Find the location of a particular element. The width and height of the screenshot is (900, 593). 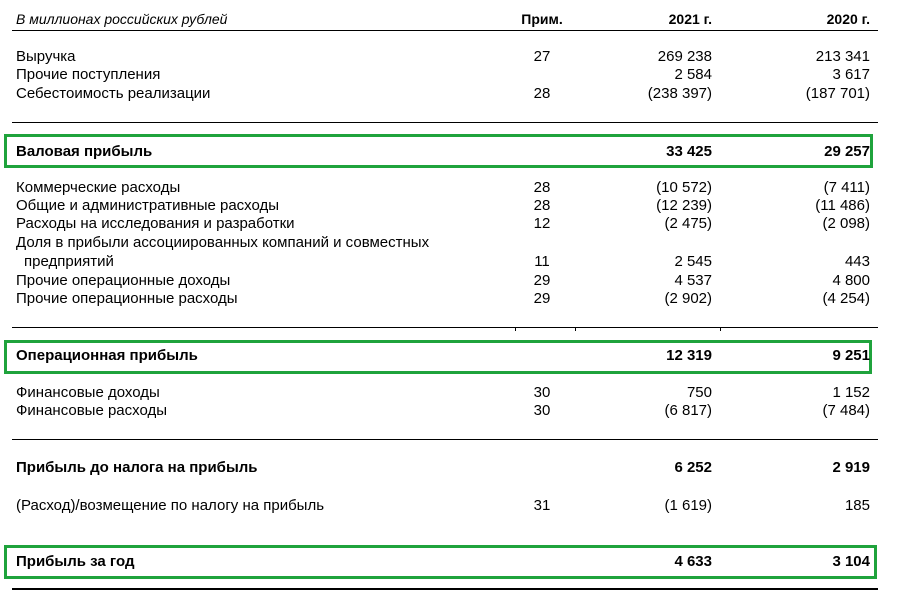

row-value-2021: (238 397) is located at coordinates (679, 93).